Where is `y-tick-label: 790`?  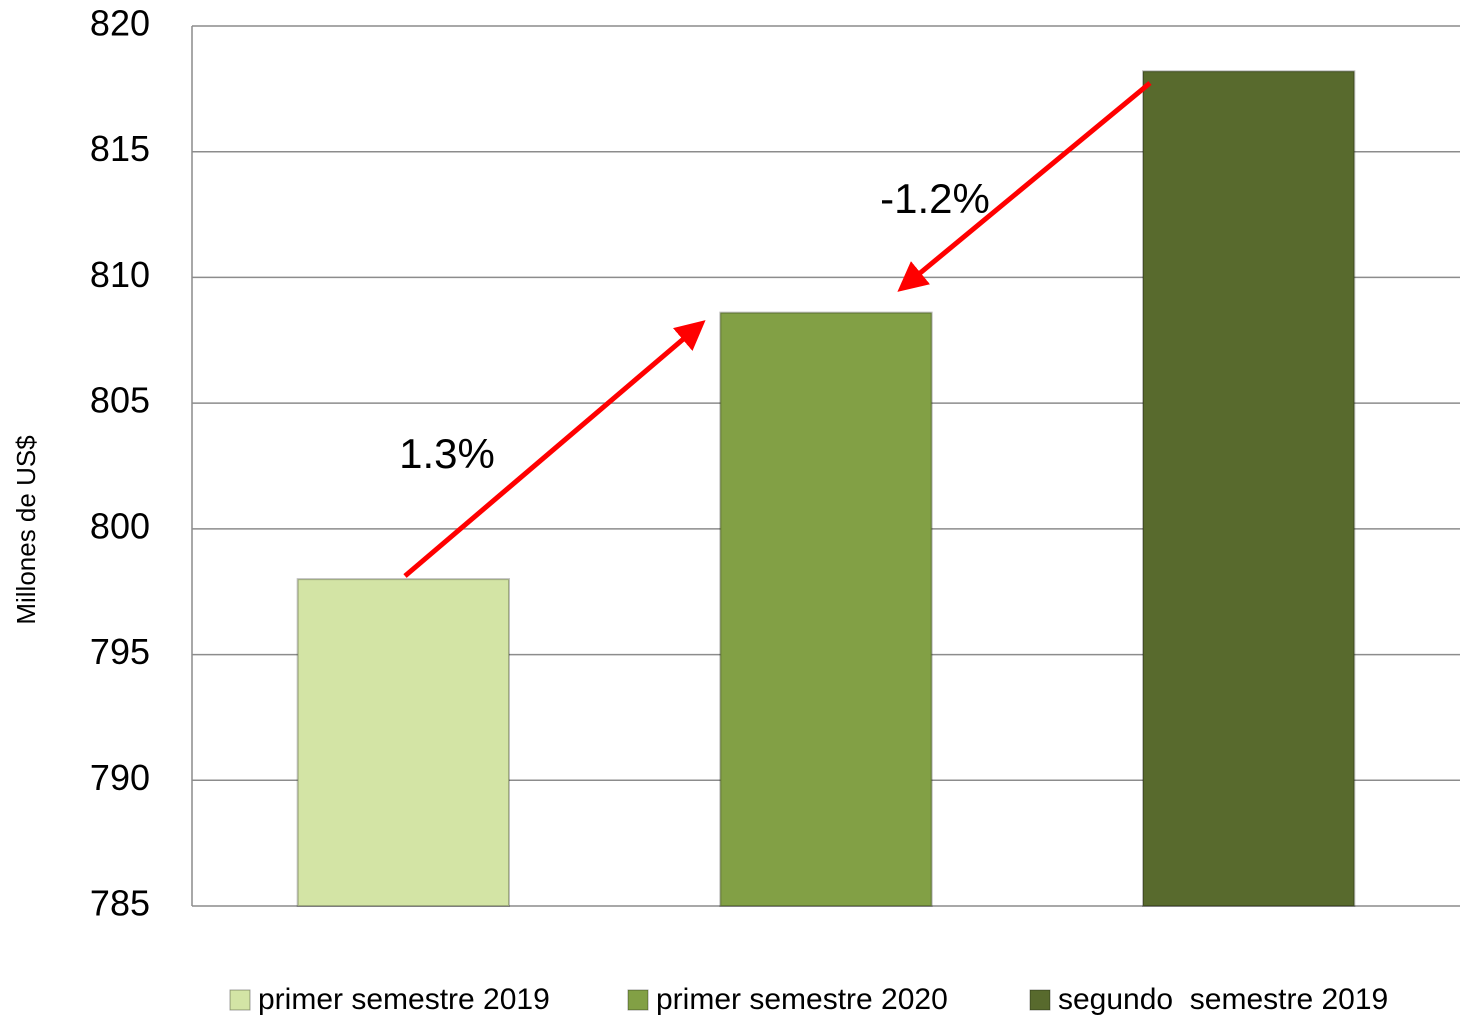
y-tick-label: 790 is located at coordinates (120, 777).